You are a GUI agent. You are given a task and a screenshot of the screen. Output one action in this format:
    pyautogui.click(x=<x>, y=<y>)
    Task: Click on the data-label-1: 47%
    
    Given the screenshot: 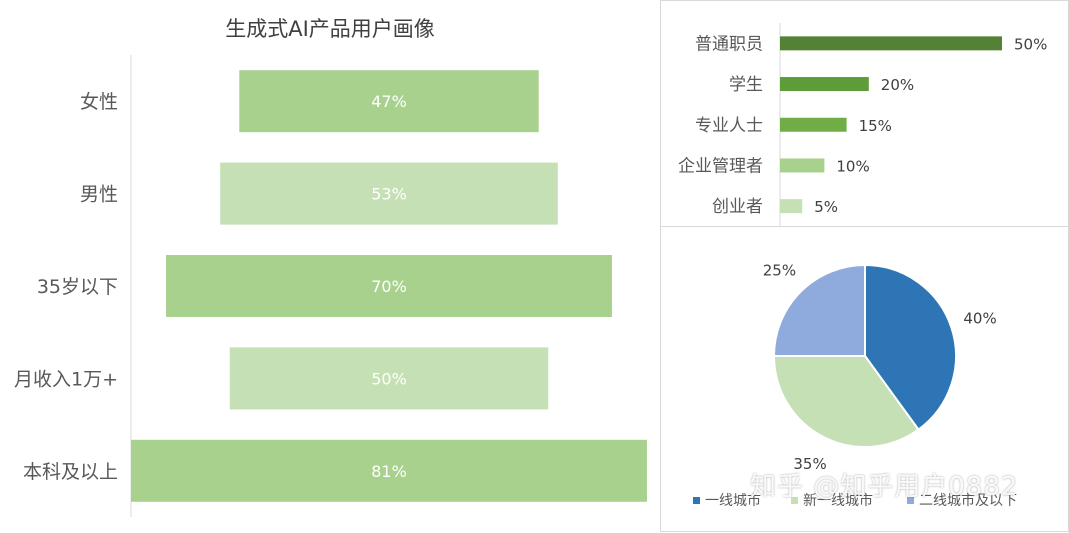 What is the action you would take?
    pyautogui.click(x=389, y=101)
    